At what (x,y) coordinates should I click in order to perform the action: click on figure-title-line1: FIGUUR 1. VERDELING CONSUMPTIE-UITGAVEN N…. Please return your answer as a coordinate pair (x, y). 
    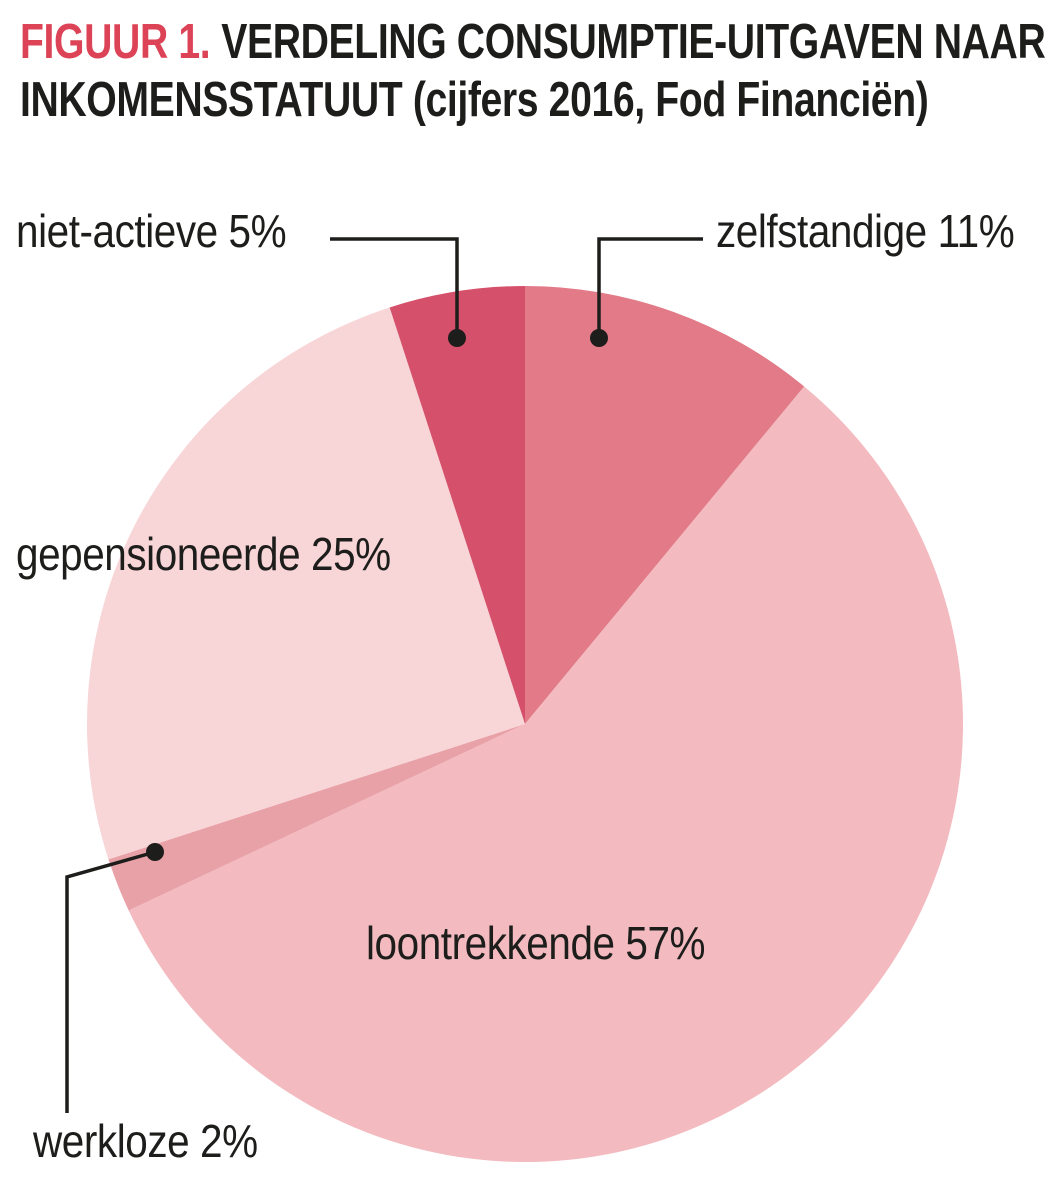
    Looking at the image, I should click on (533, 43).